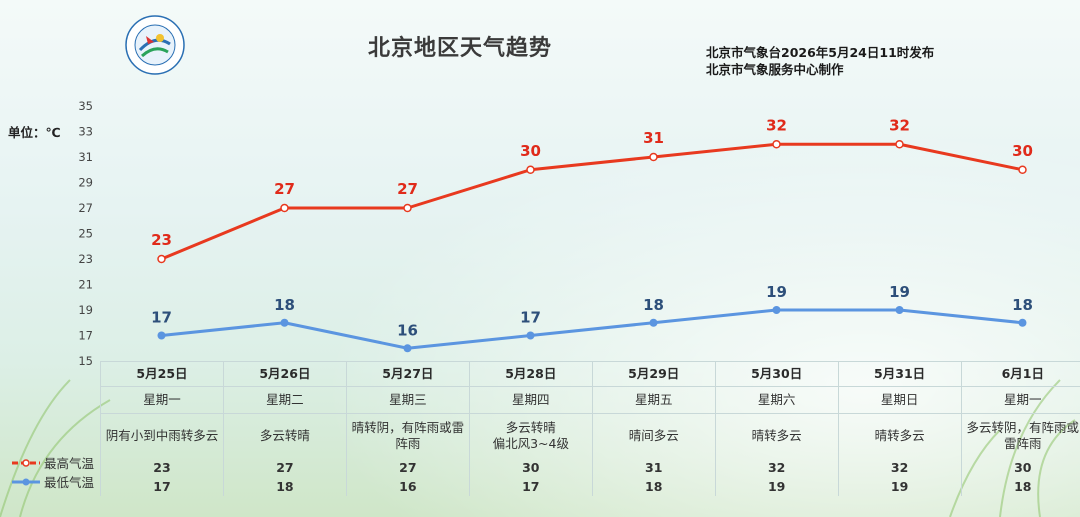 Image resolution: width=1080 pixels, height=517 pixels. I want to click on y-tick-label: 29, so click(85, 183).